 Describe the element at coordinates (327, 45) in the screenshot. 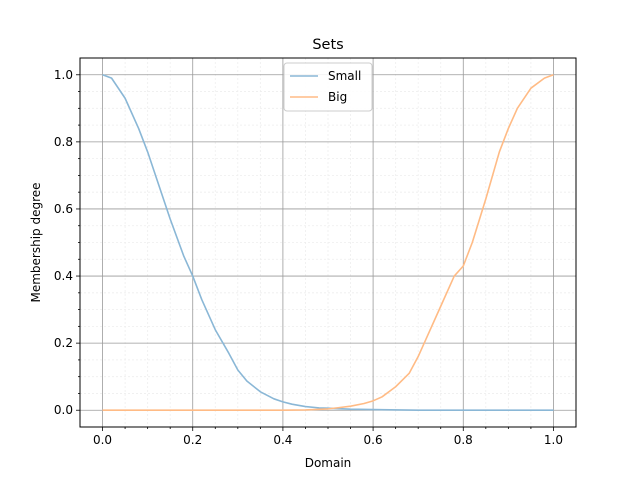

I see `chart-title: Sets` at that location.